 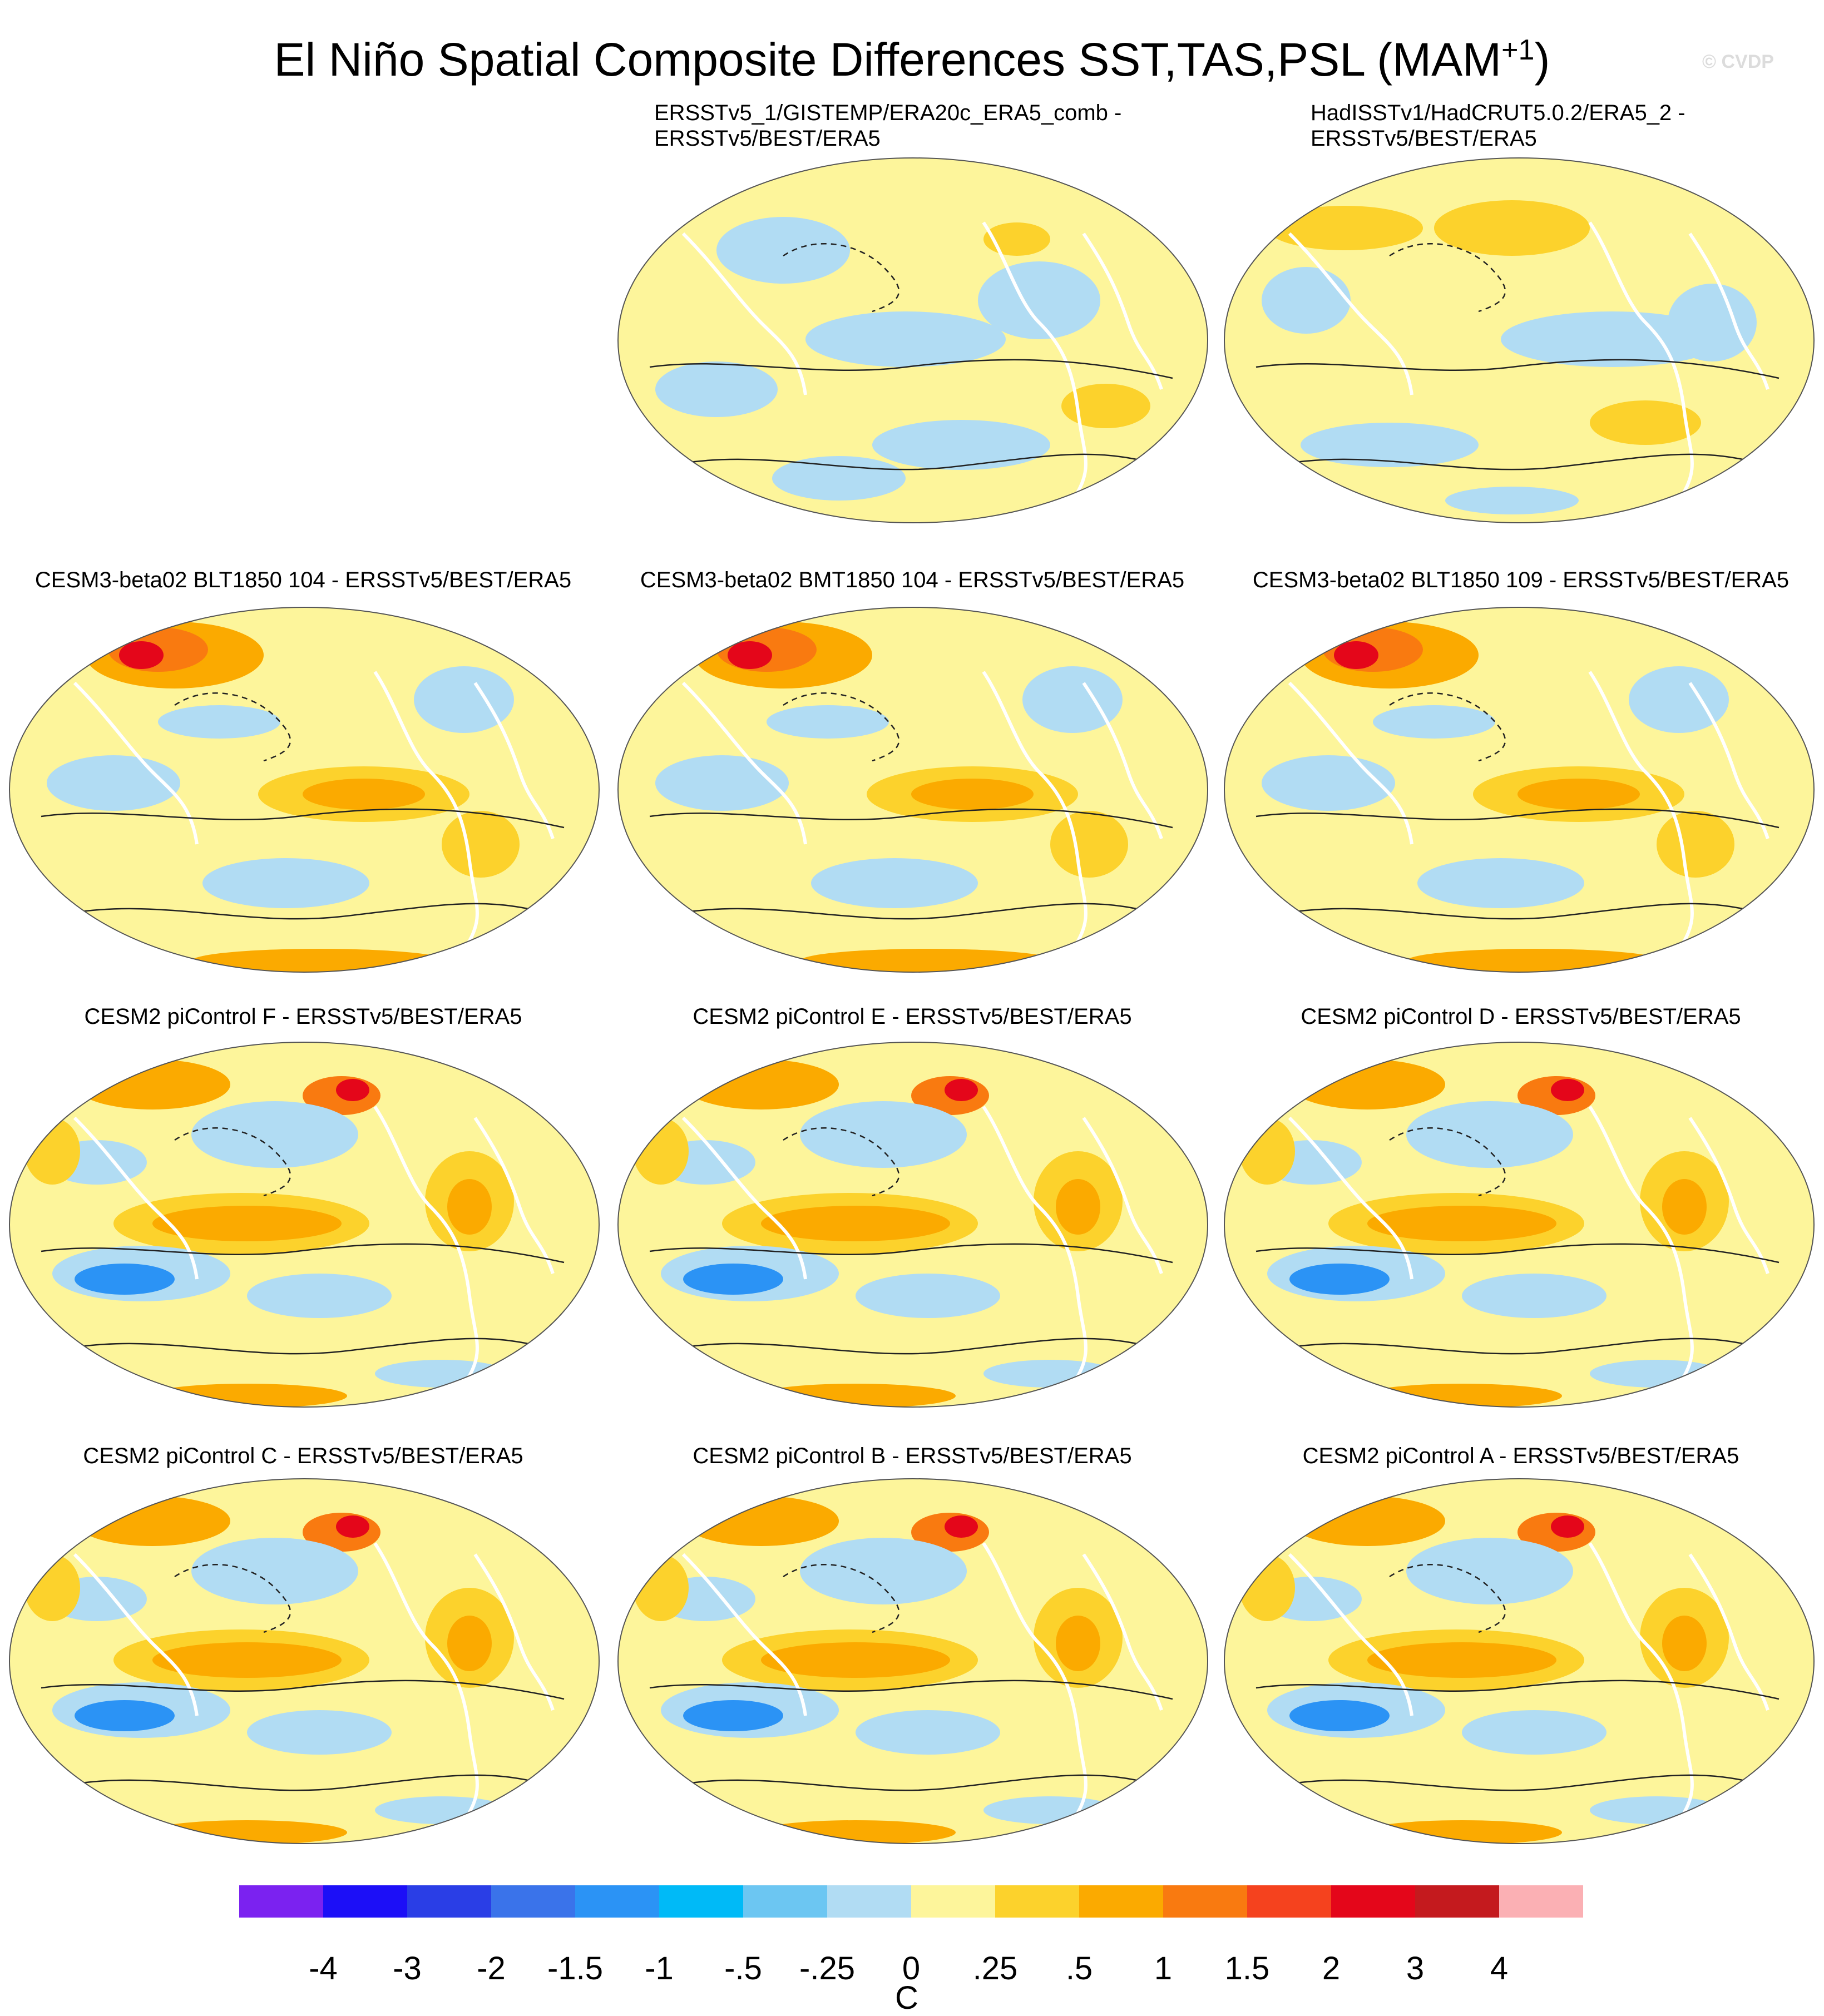 What do you see at coordinates (1079, 1968) in the screenshot?
I see `colorbar-label: .5` at bounding box center [1079, 1968].